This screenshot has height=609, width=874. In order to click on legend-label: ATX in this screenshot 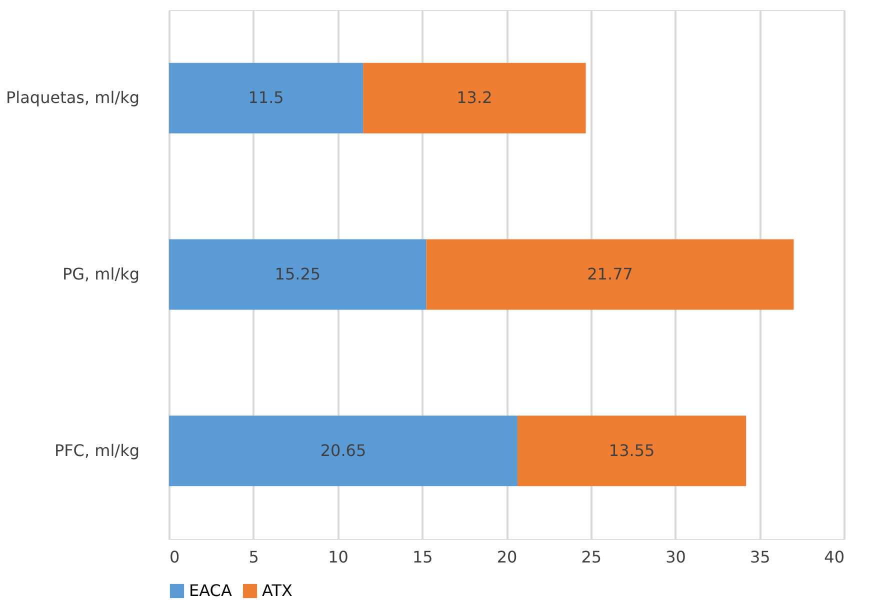, I will do `click(277, 590)`.